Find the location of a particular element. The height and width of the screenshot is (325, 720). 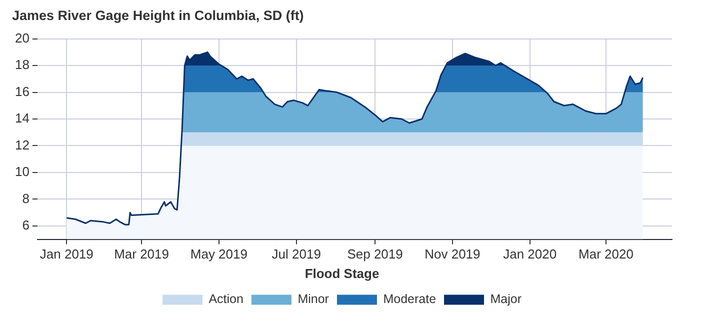

legend-label: Moderate is located at coordinates (409, 299).